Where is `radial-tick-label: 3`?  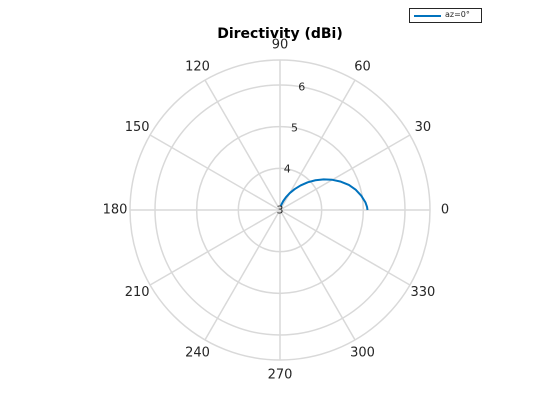 radial-tick-label: 3 is located at coordinates (280, 210).